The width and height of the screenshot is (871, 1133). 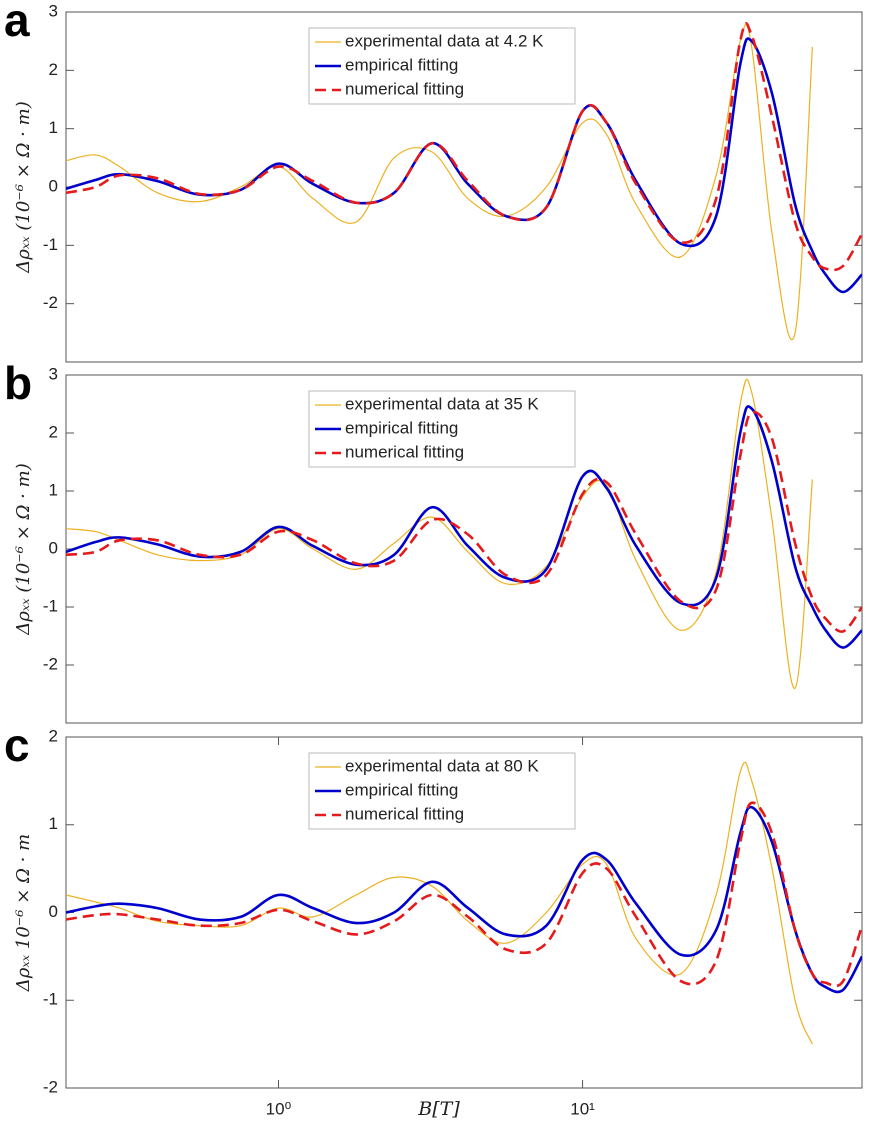 What do you see at coordinates (17, 23) in the screenshot?
I see `panel-label: a` at bounding box center [17, 23].